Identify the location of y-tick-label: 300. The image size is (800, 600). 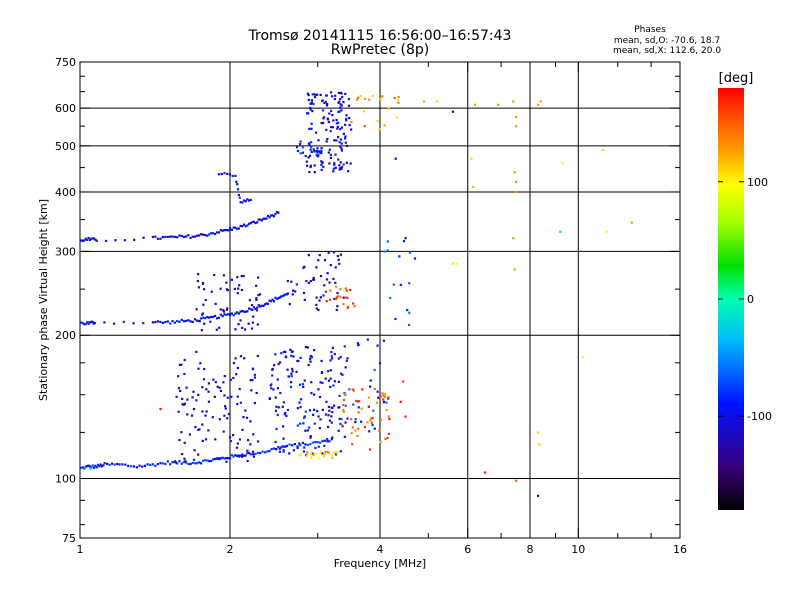
(65, 251).